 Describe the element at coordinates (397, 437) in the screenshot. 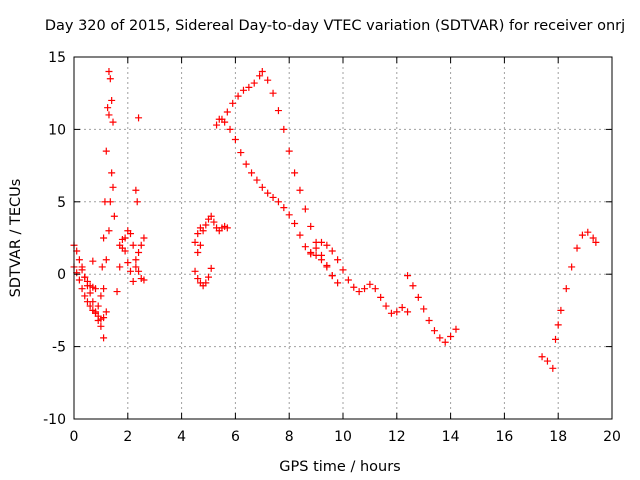

I see `x-tick-label: 12` at that location.